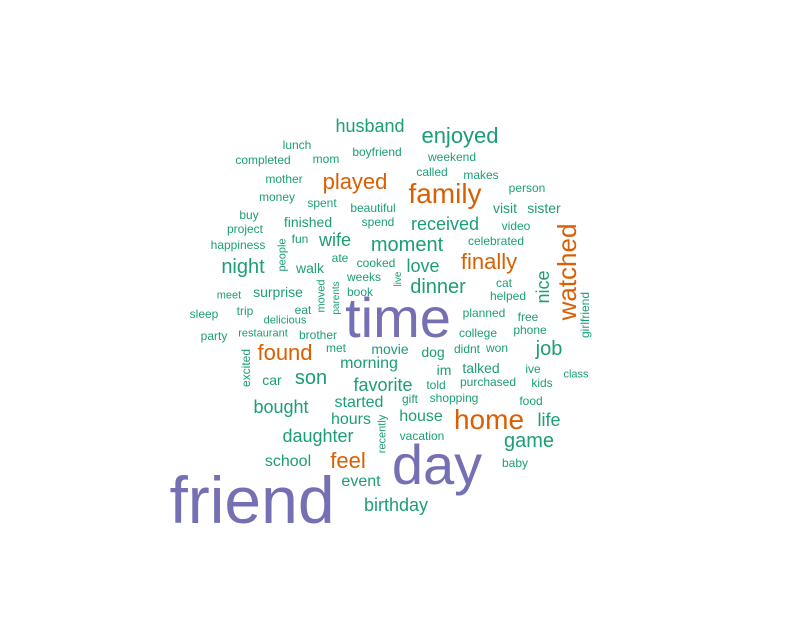 The width and height of the screenshot is (798, 634). I want to click on cloud-word-person: person, so click(527, 188).